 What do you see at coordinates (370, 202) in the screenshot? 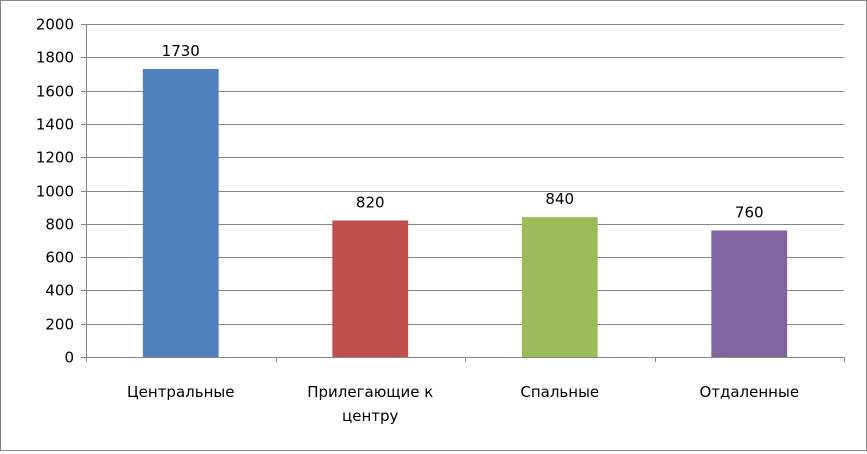
I see `data-label: 820` at bounding box center [370, 202].